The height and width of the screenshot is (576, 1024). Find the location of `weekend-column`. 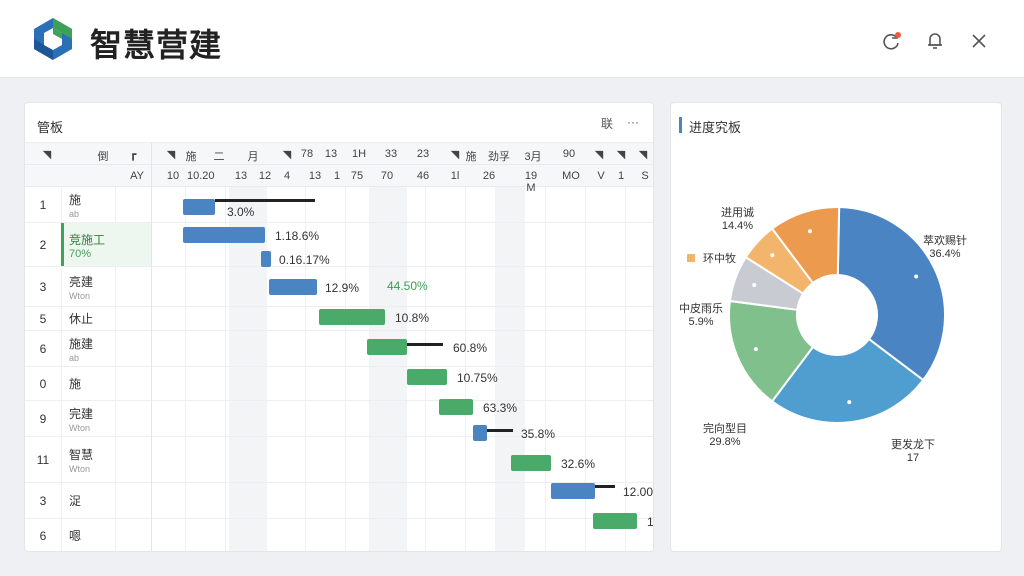

weekend-column is located at coordinates (248, 369).